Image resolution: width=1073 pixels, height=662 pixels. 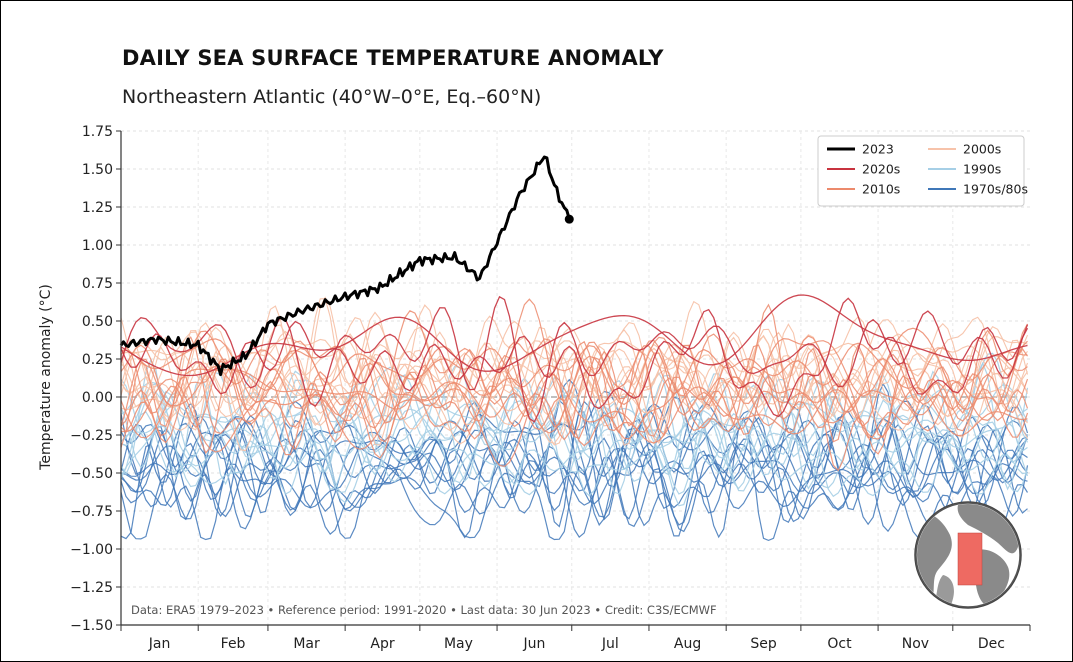 I want to click on y-tick-label: 0.50, so click(x=97, y=322).